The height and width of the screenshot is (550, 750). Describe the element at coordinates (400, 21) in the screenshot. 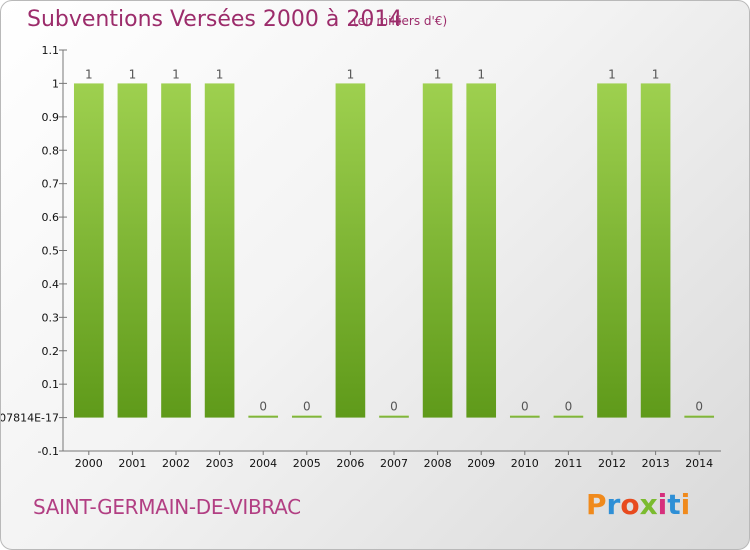

I see `chart-subtitle: (en milliers d'€)` at that location.